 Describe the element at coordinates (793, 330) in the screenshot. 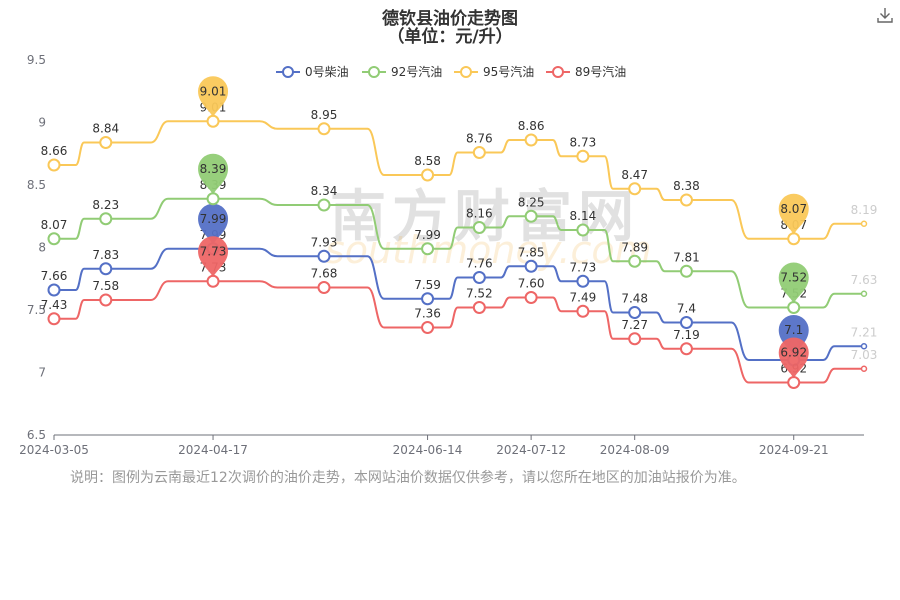

I see `min-marker-label: 7.1` at that location.